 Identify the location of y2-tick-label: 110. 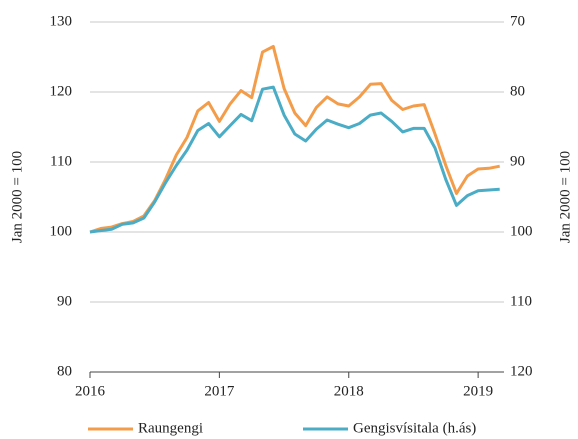
(521, 301).